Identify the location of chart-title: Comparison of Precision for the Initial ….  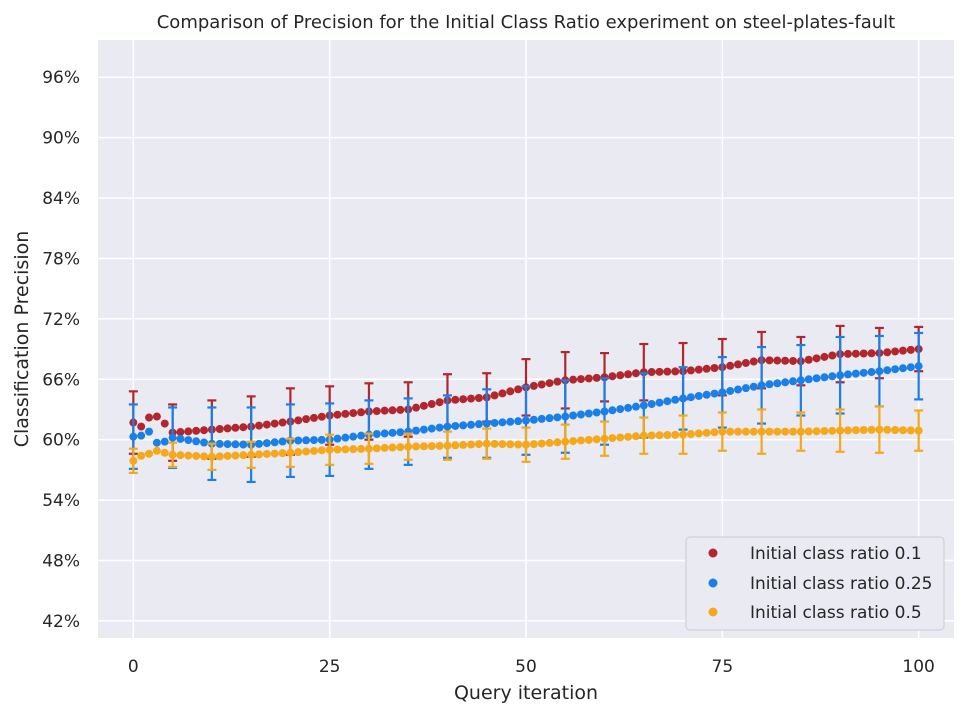
(526, 22).